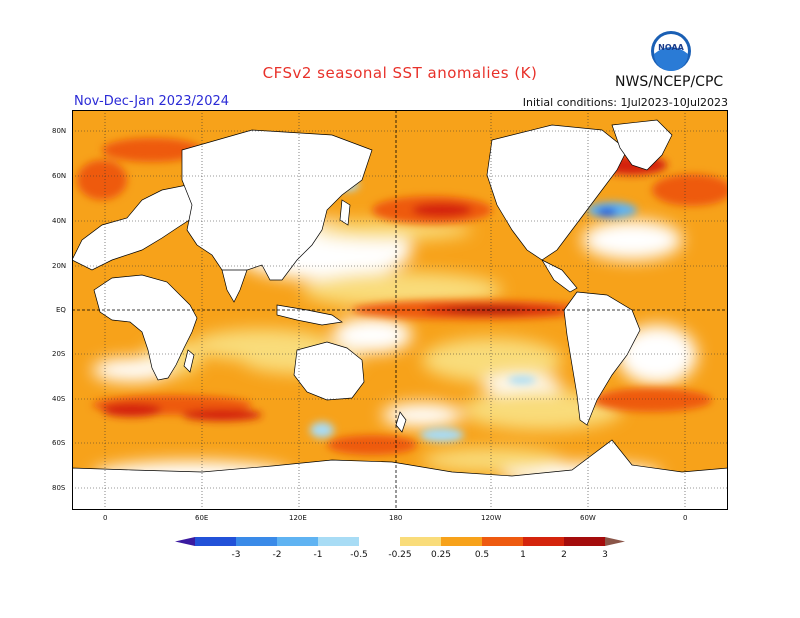  What do you see at coordinates (559, 276) in the screenshot?
I see `central-america-landmass` at bounding box center [559, 276].